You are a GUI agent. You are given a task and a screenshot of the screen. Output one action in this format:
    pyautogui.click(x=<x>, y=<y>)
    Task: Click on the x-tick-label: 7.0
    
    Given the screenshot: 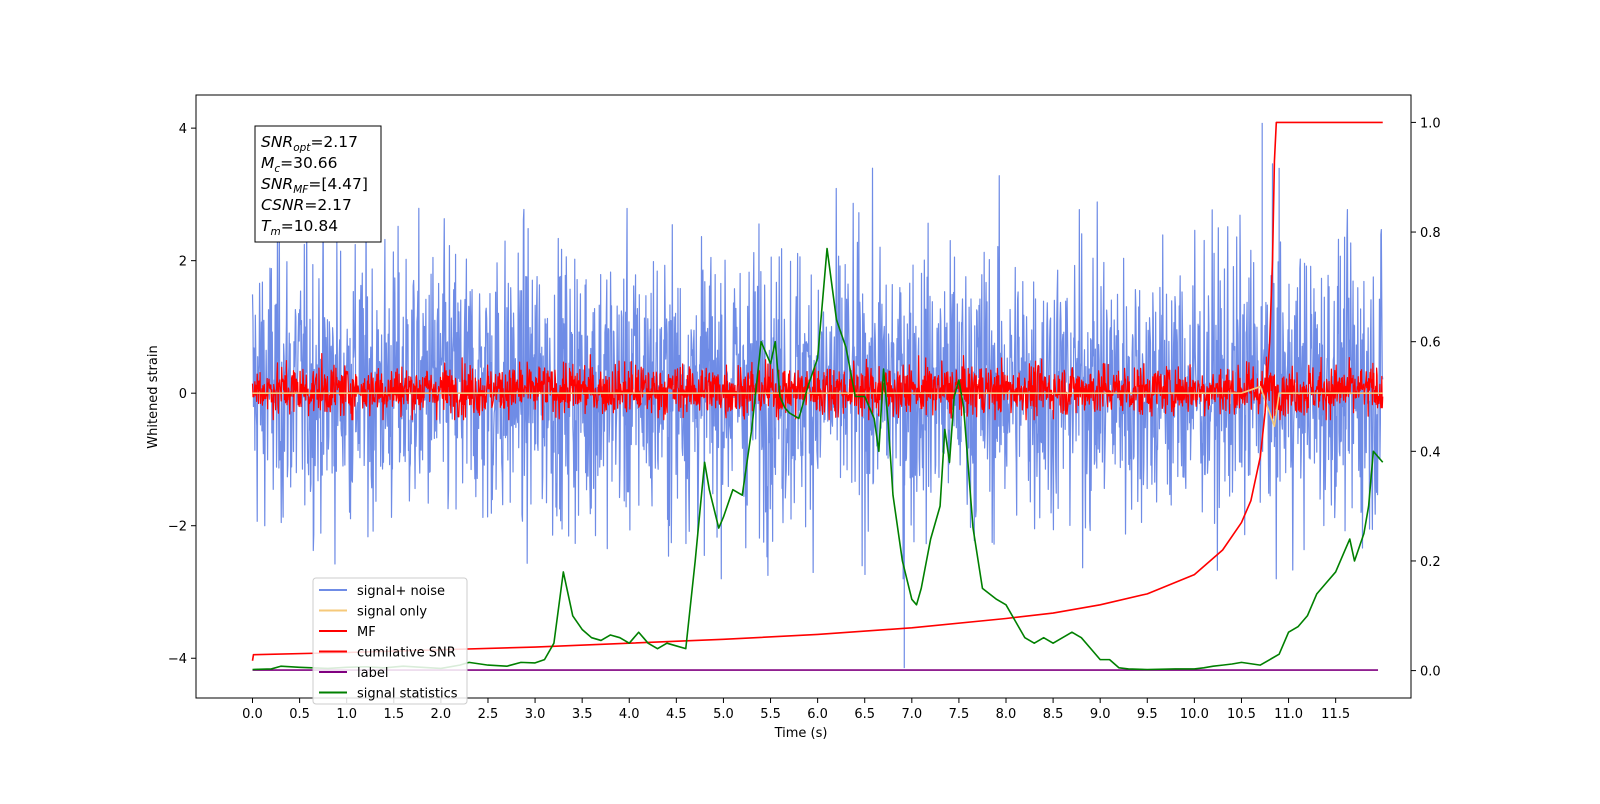 What is the action you would take?
    pyautogui.click(x=911, y=714)
    